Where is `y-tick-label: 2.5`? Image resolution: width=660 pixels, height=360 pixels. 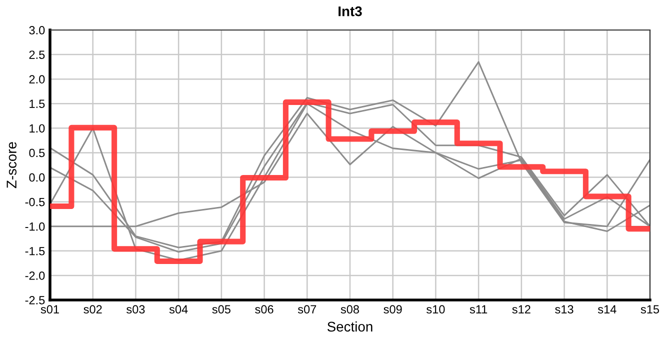 y-tick-label: 2.5 is located at coordinates (37, 54).